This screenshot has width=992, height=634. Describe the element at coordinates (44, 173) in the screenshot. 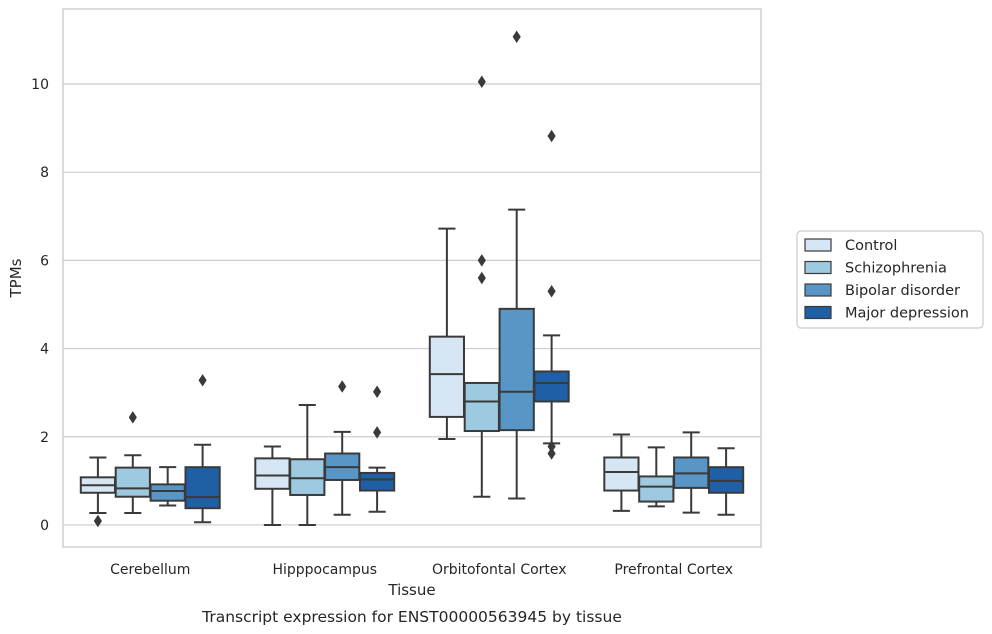

I see `y-tick-label: 8` at that location.